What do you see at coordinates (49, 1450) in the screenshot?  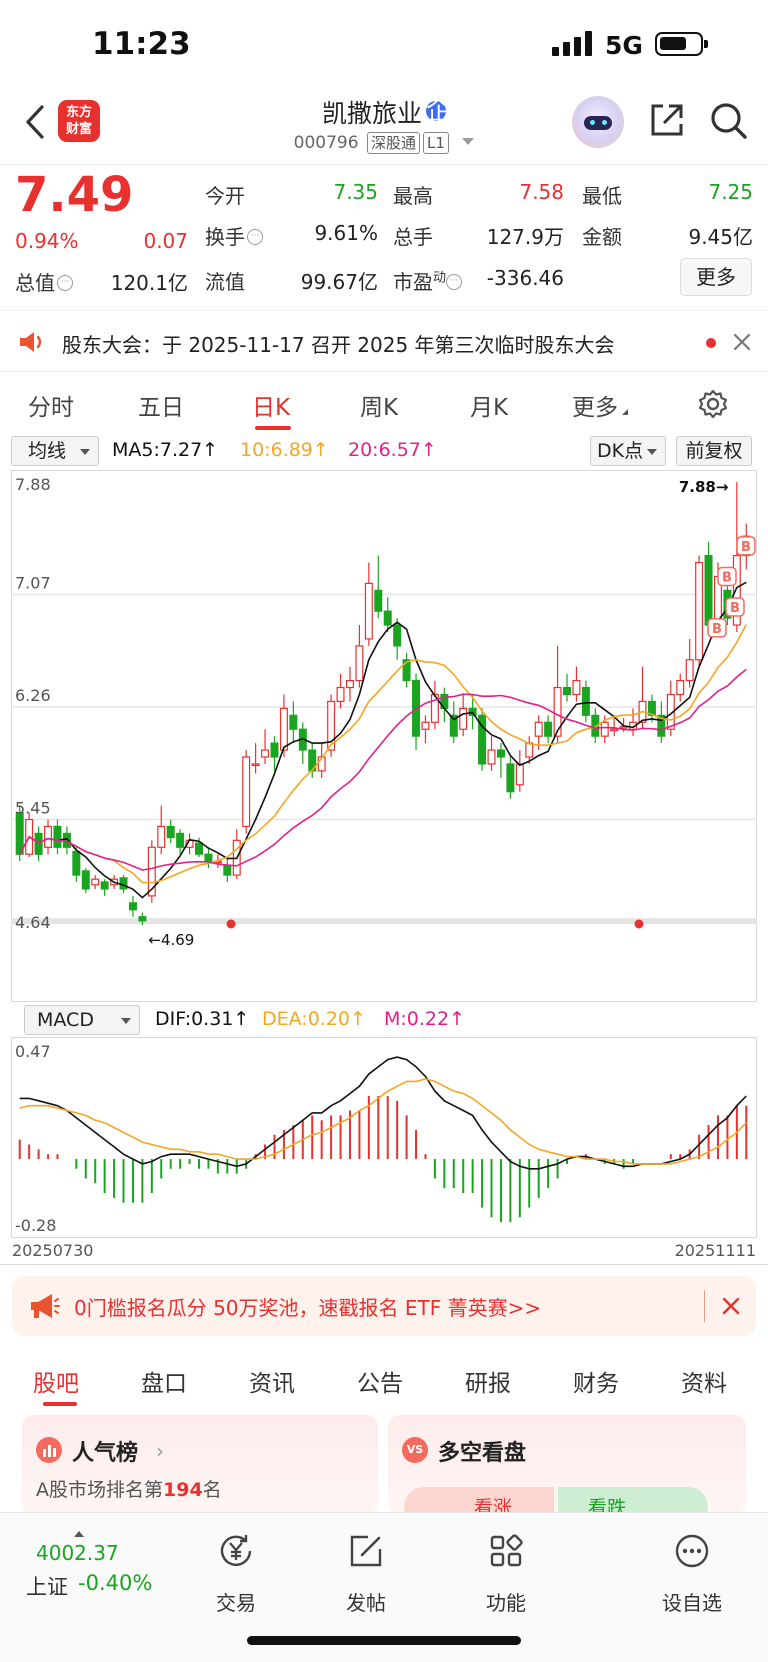 I see `chart-bars-icon` at bounding box center [49, 1450].